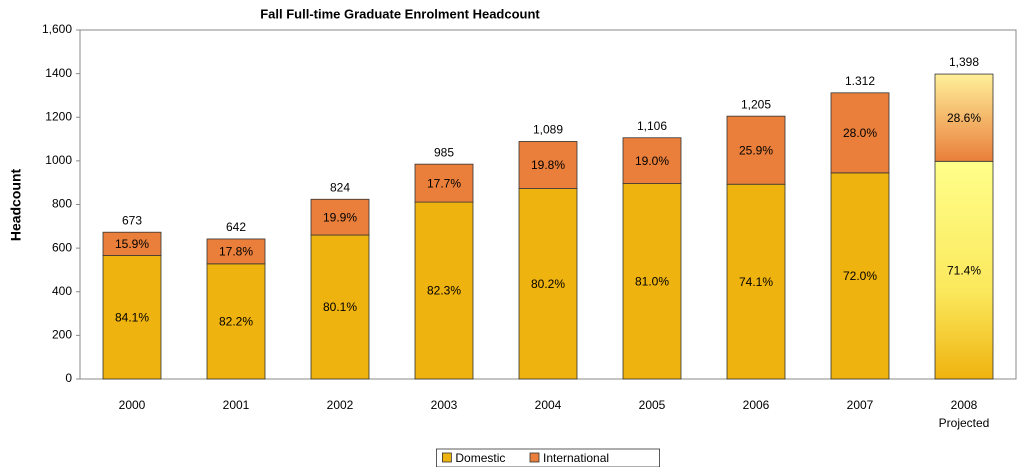 Image resolution: width=1021 pixels, height=467 pixels. I want to click on x-tick-note: Projected, so click(964, 423).